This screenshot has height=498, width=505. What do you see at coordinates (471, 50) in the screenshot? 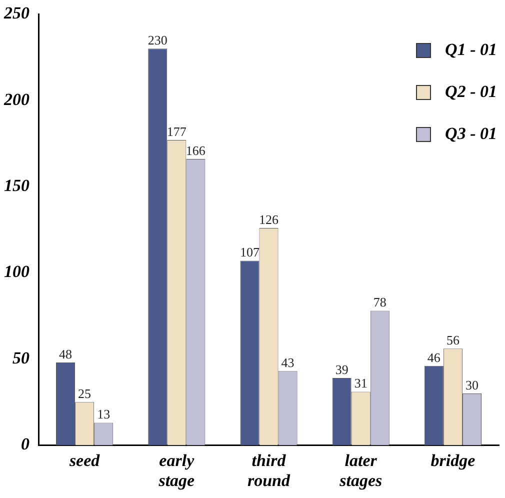
I see `legend-label: Q1 - 01` at bounding box center [471, 50].